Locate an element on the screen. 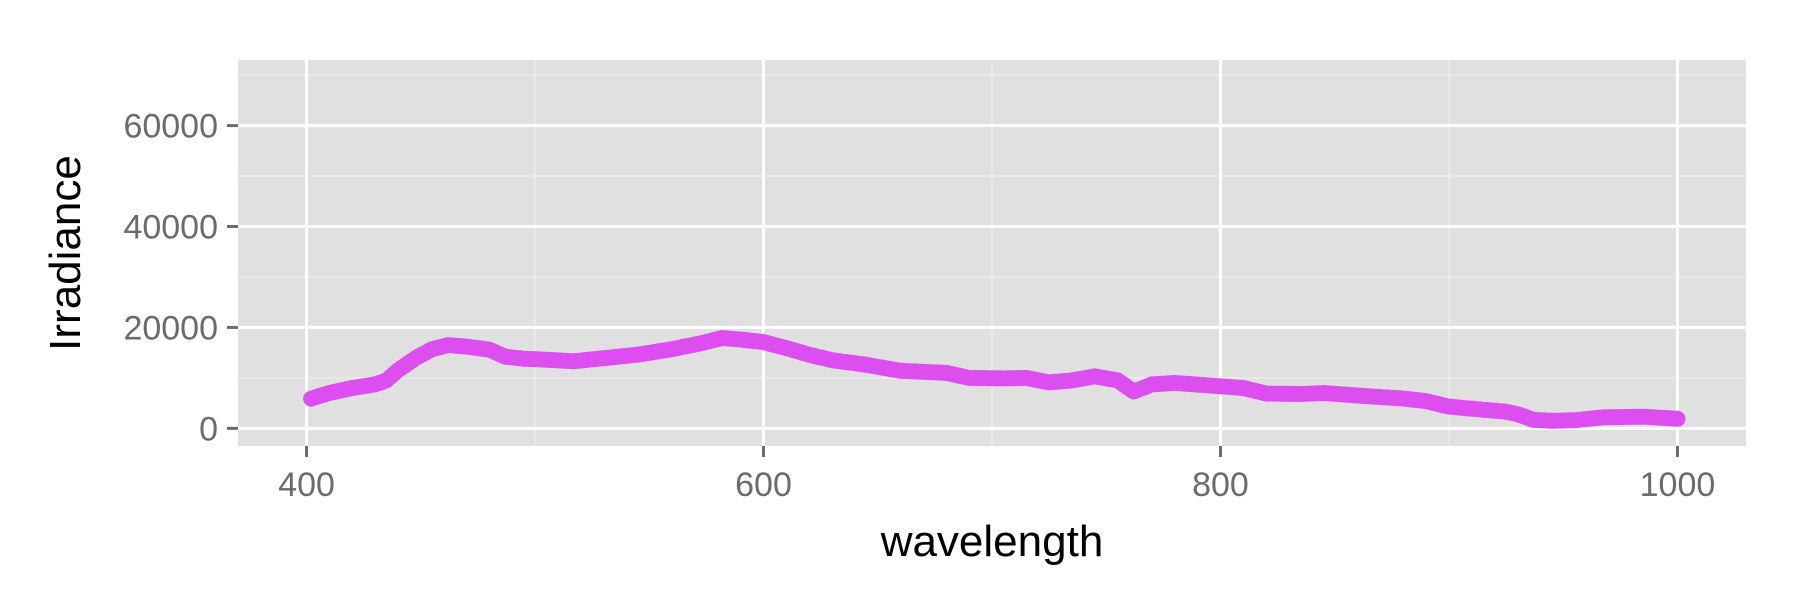  data-point is located at coordinates (1677, 418).